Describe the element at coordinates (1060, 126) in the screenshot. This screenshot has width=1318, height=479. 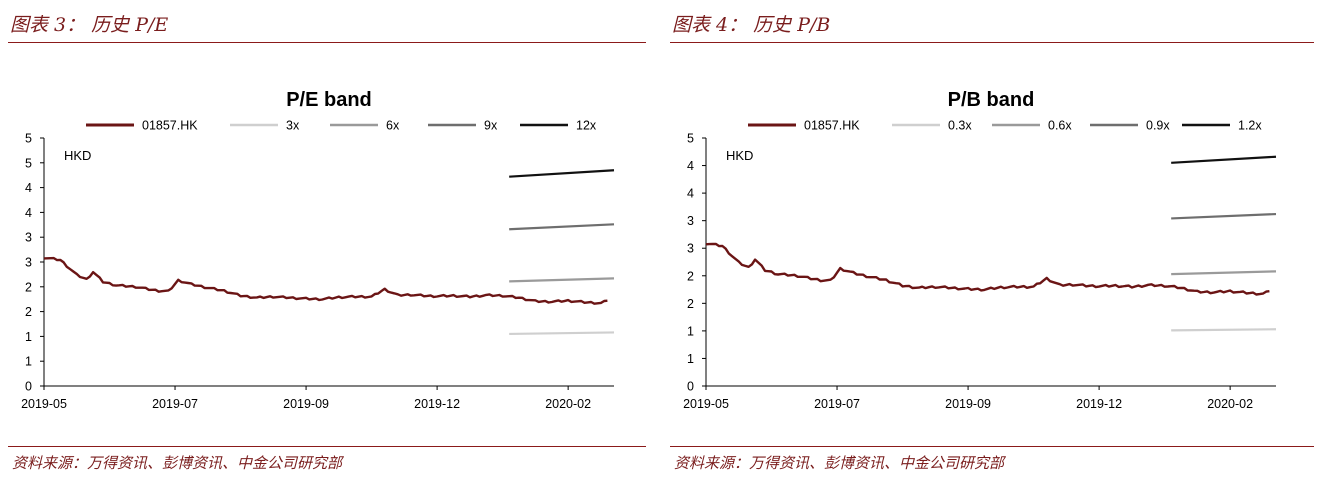
I see `legend-label: 0.6x` at that location.